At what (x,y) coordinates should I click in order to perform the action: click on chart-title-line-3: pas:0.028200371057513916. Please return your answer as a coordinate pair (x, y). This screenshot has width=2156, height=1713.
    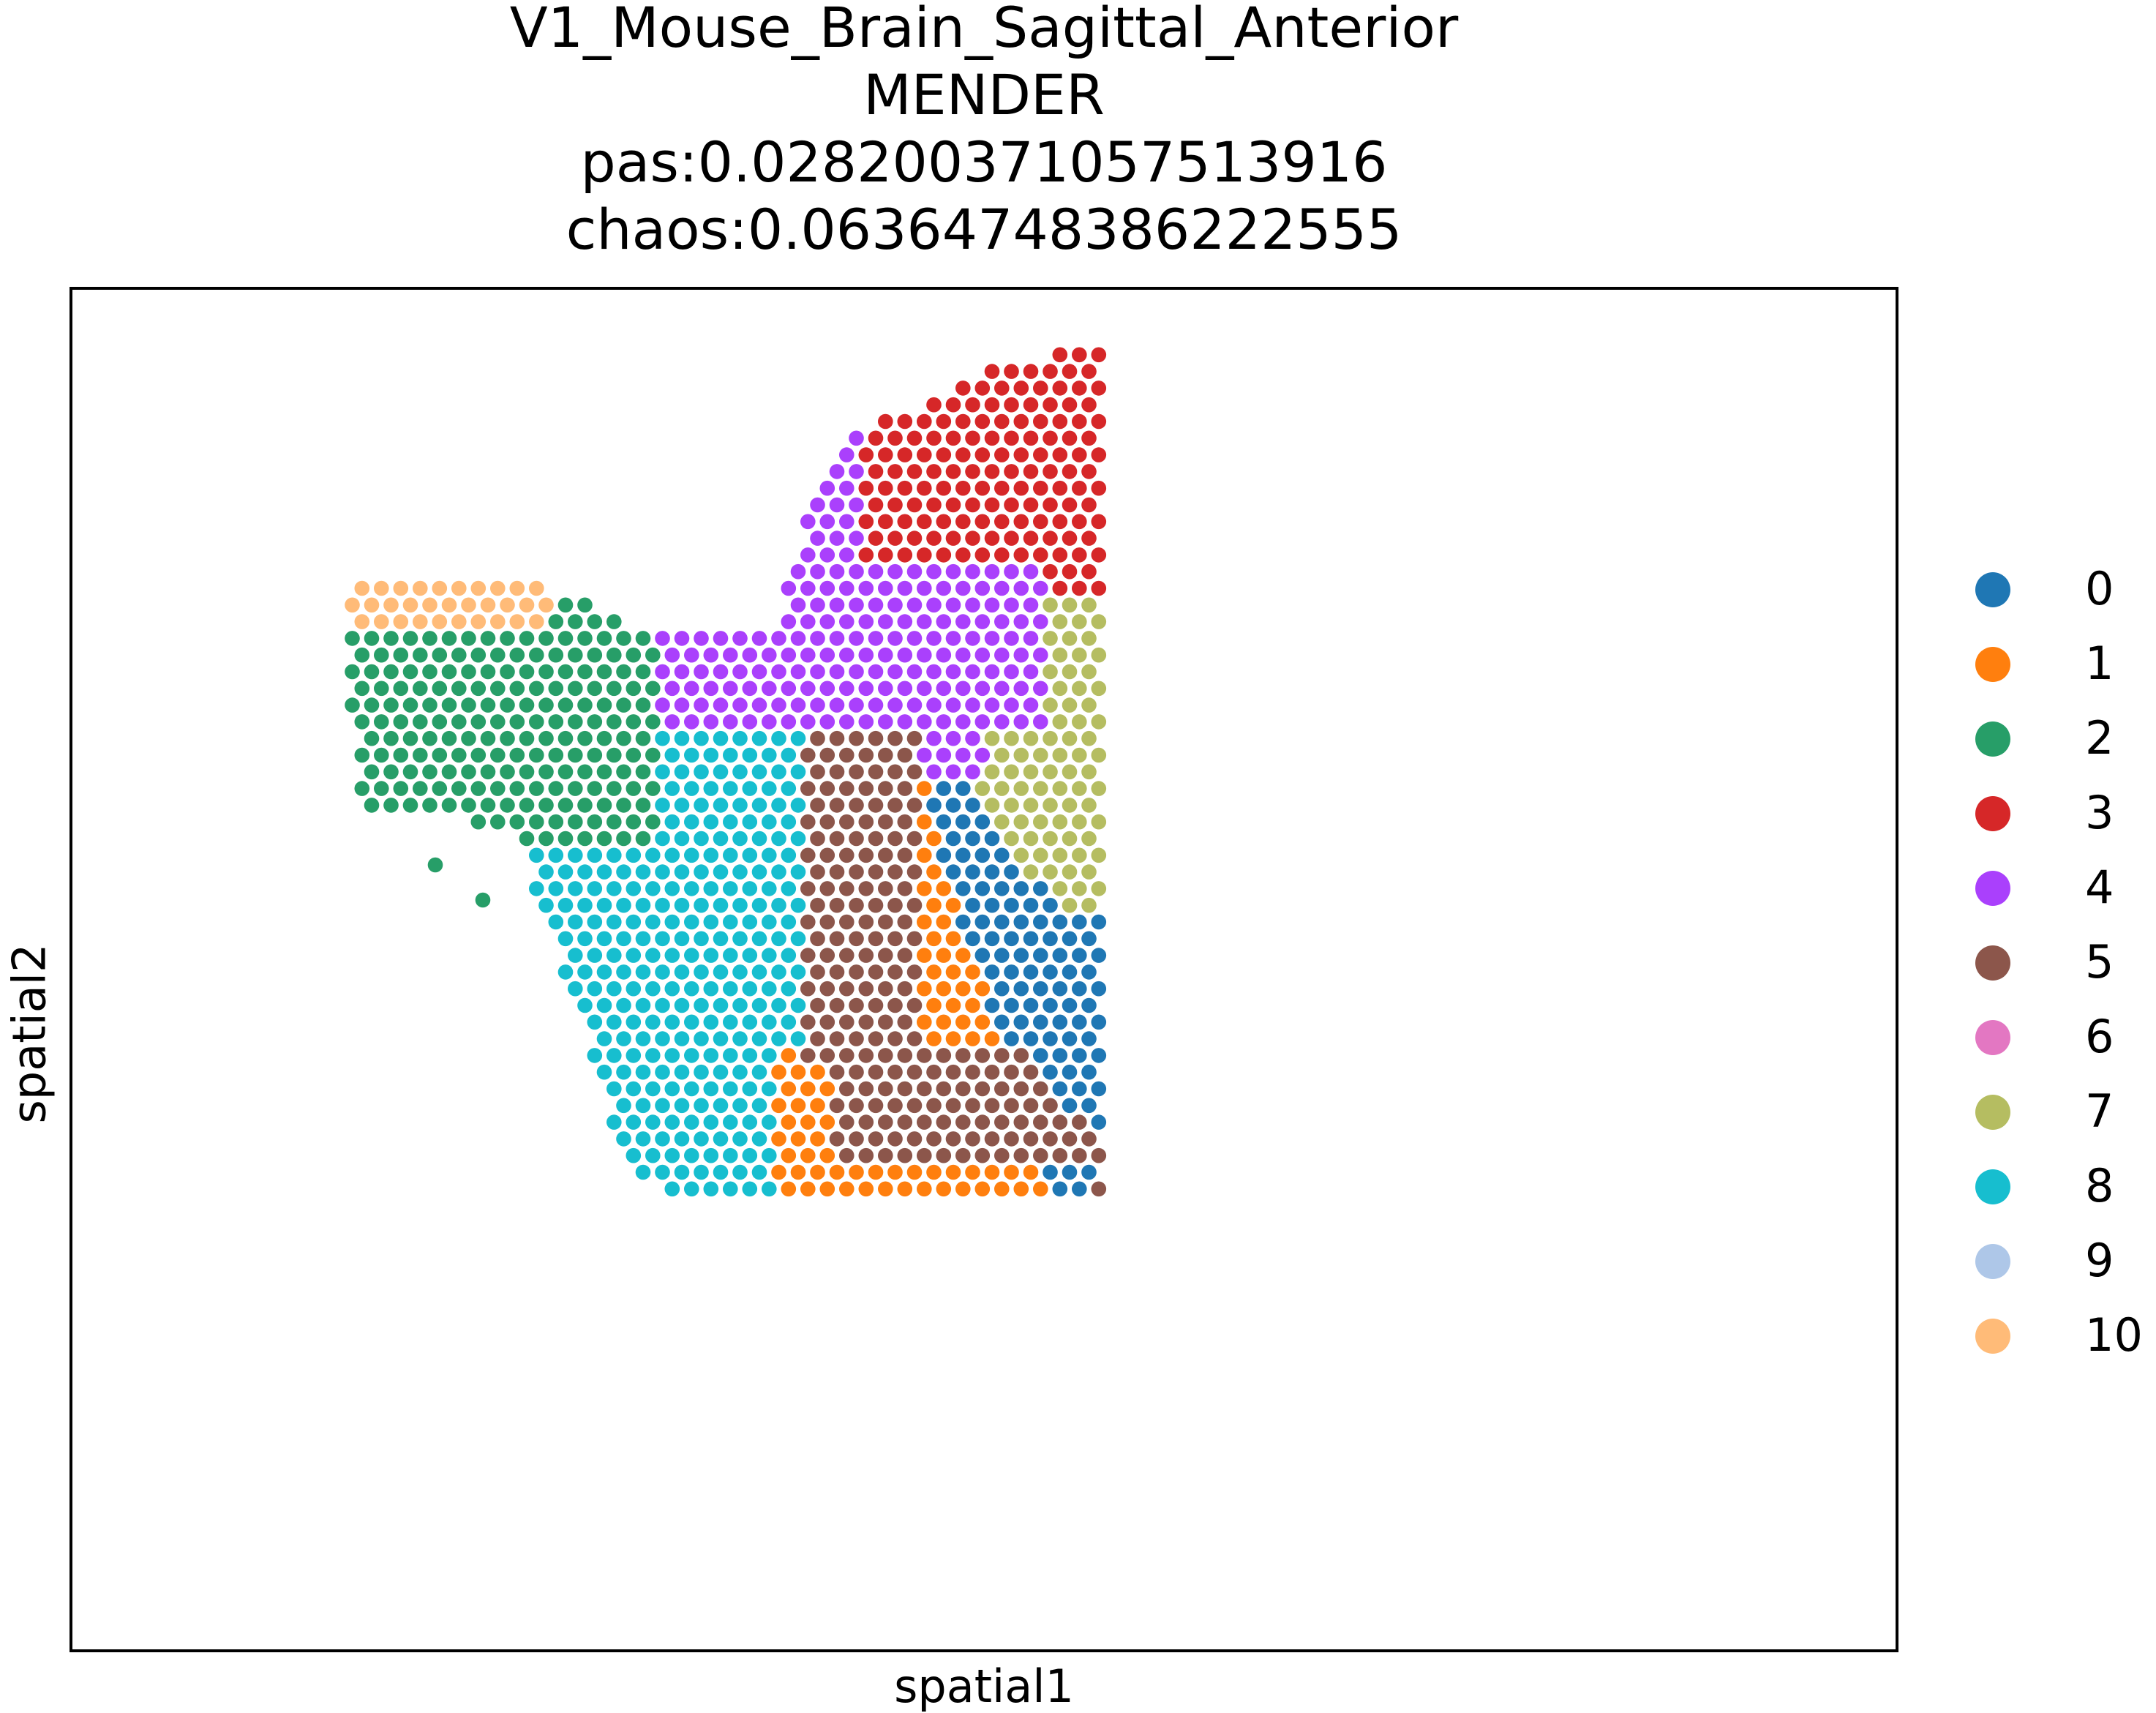
    Looking at the image, I should click on (984, 163).